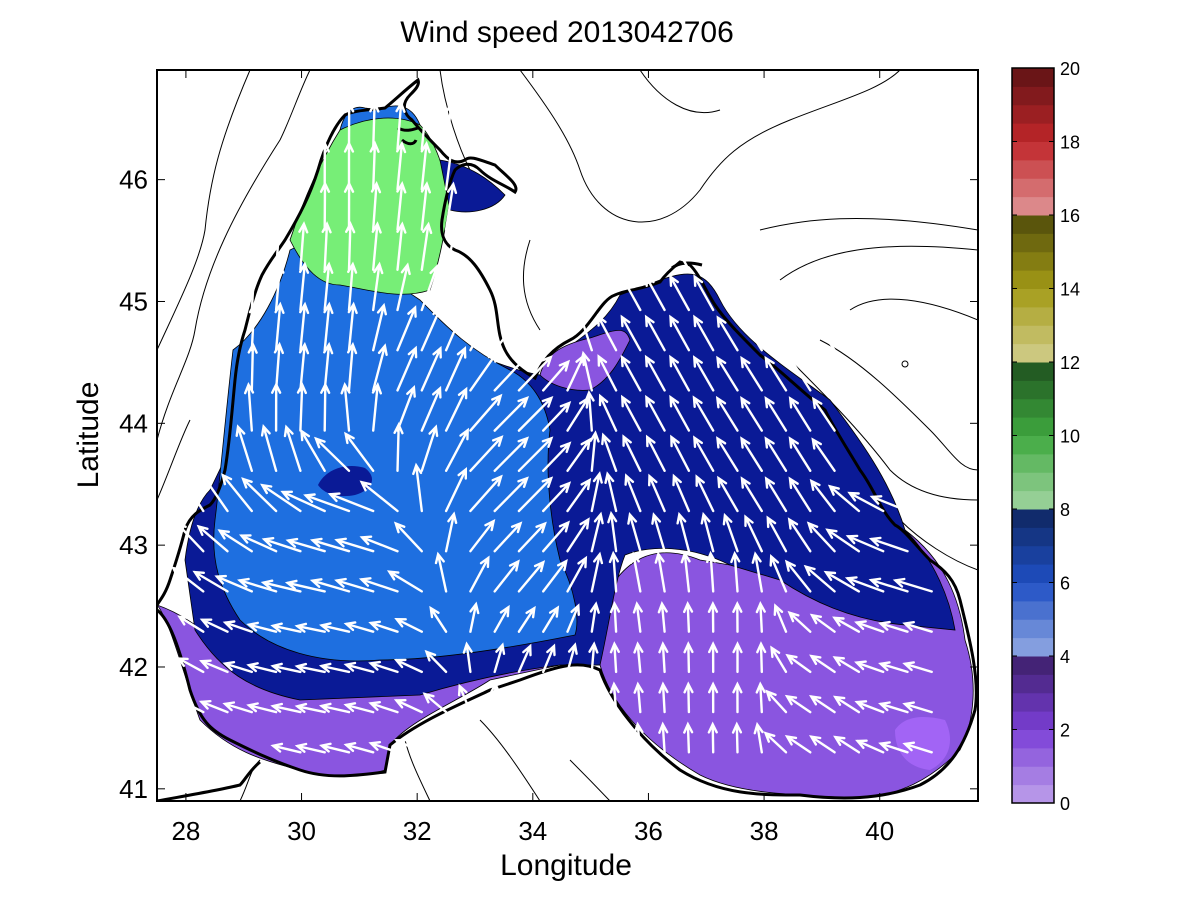 The height and width of the screenshot is (901, 1201). I want to click on colorbar-tick-label: 12, so click(1070, 363).